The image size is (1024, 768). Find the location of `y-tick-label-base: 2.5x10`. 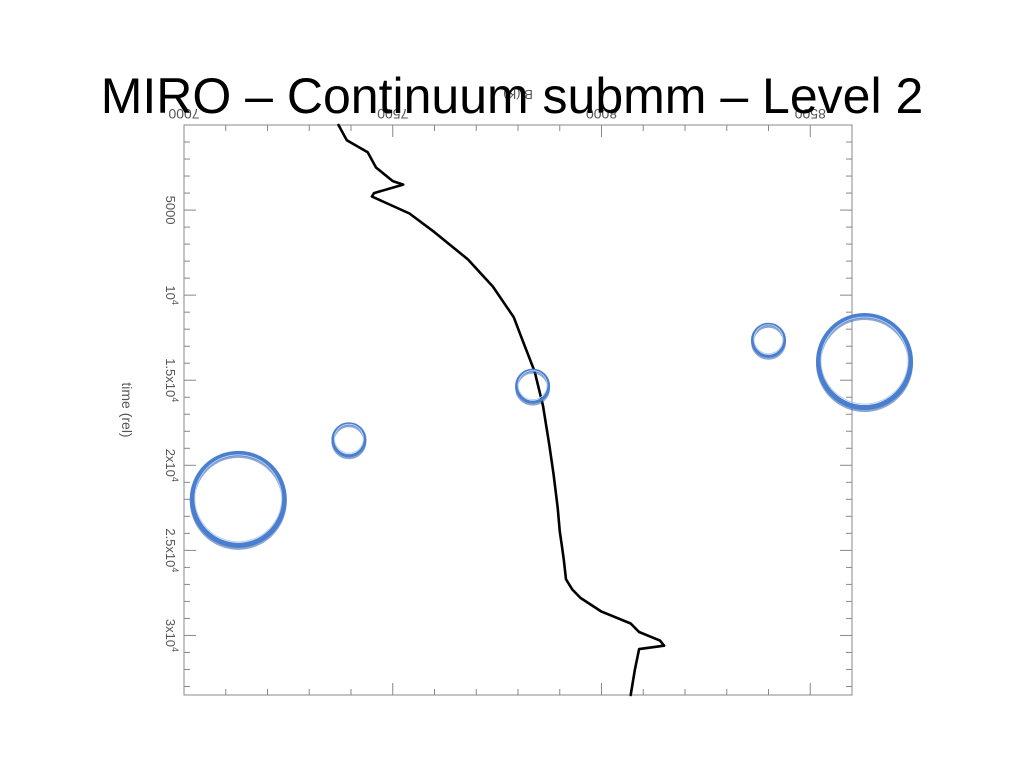

y-tick-label-base: 2.5x10 is located at coordinates (170, 547).